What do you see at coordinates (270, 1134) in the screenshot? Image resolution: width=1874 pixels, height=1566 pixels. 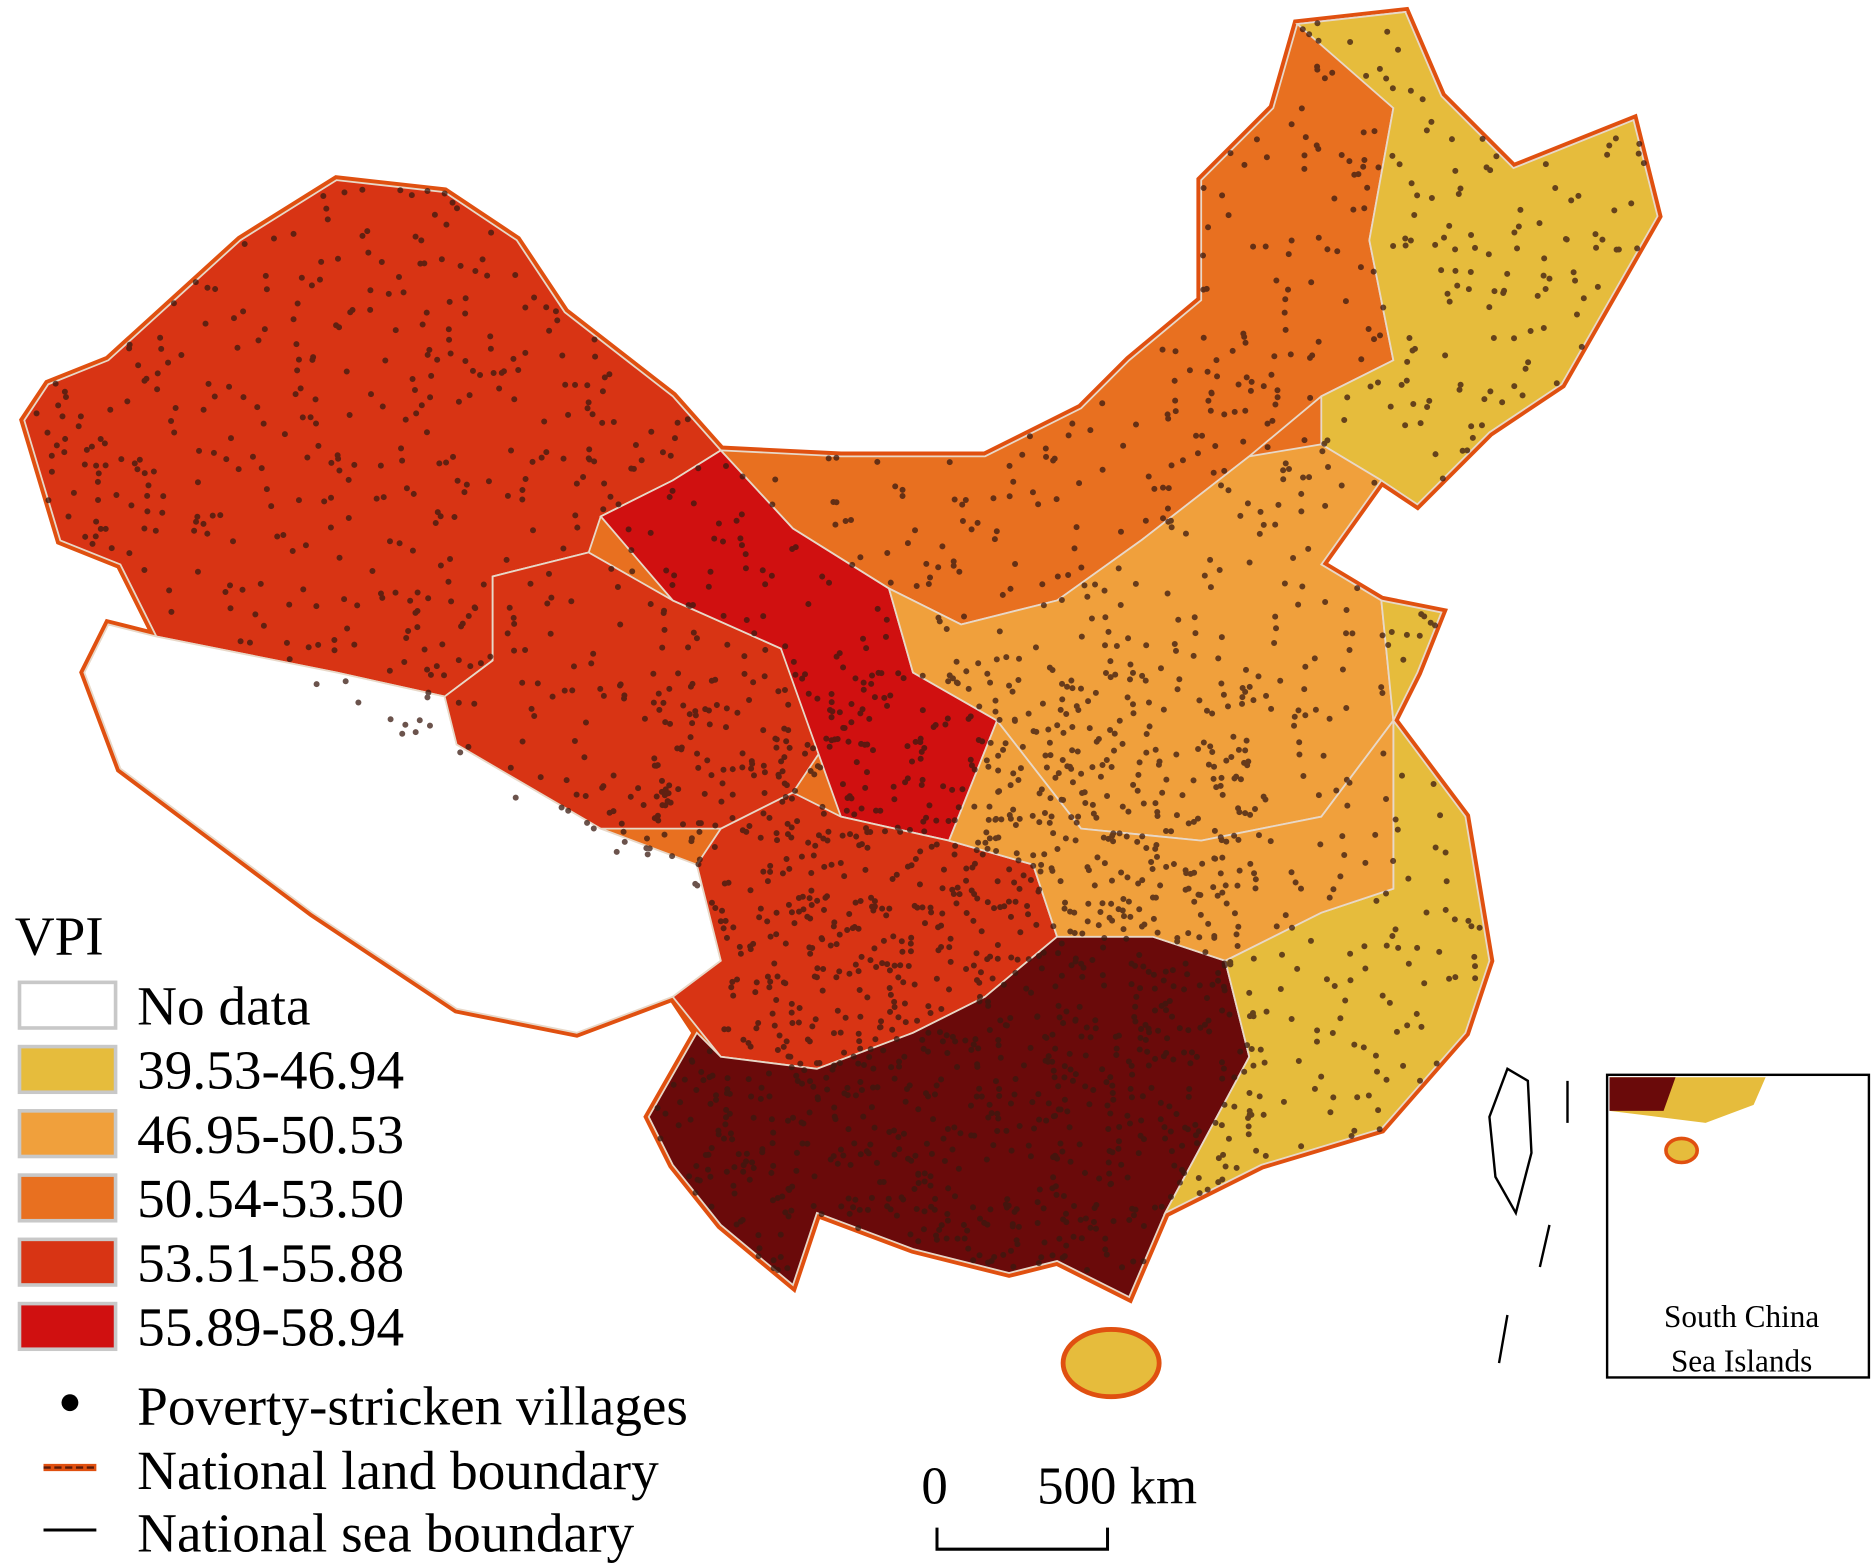 I see `legend-label: 46.95-50.53` at bounding box center [270, 1134].